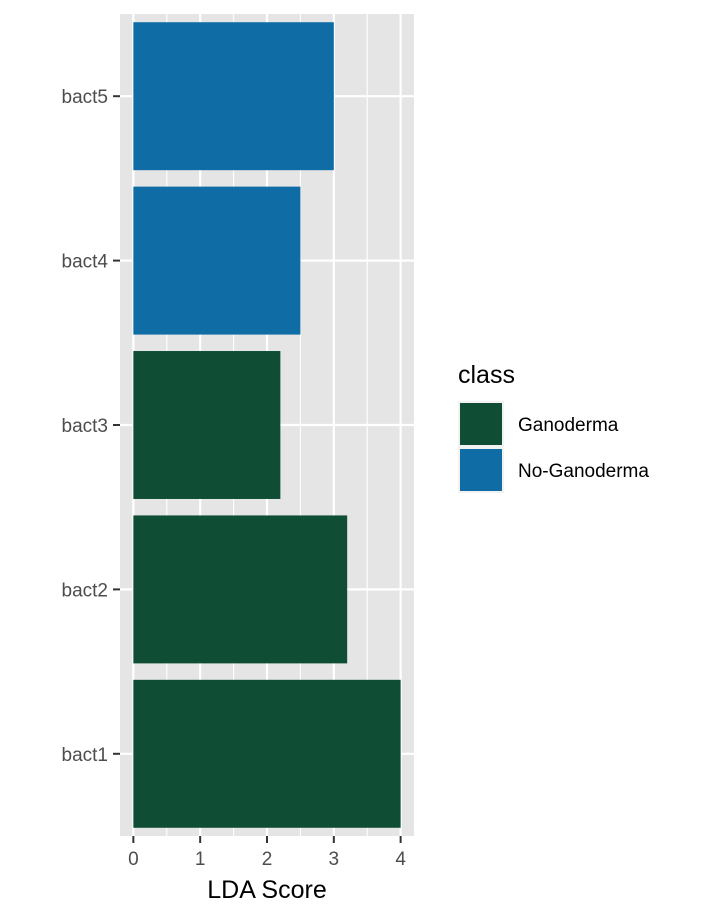  Describe the element at coordinates (334, 859) in the screenshot. I see `x-tick-label: 3` at that location.